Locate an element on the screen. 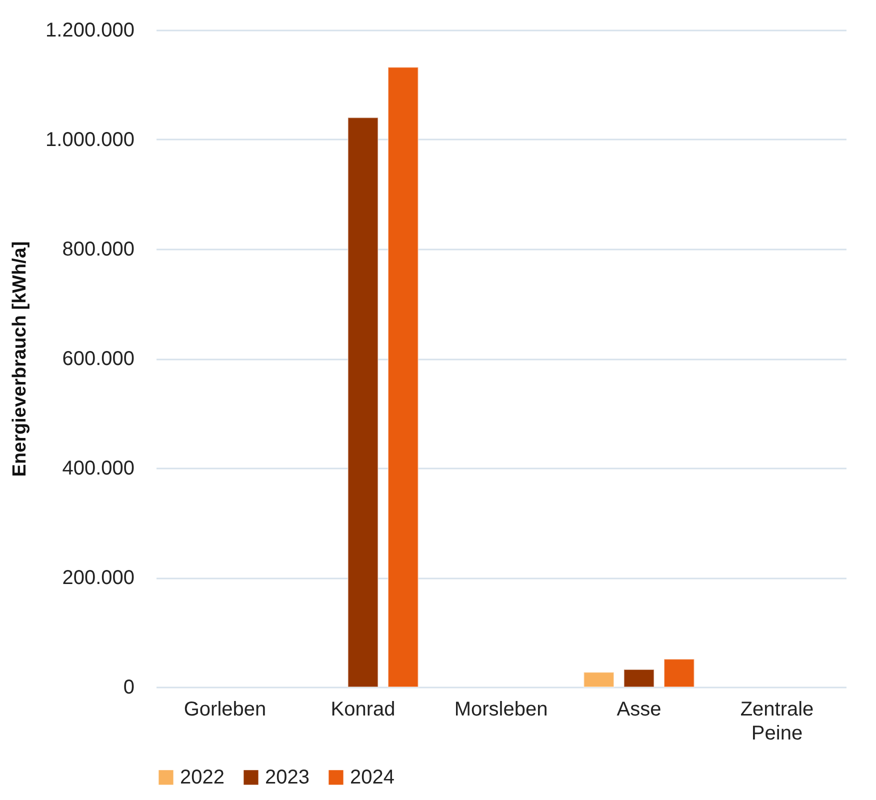  x-tick-label: Gorleben is located at coordinates (225, 709).